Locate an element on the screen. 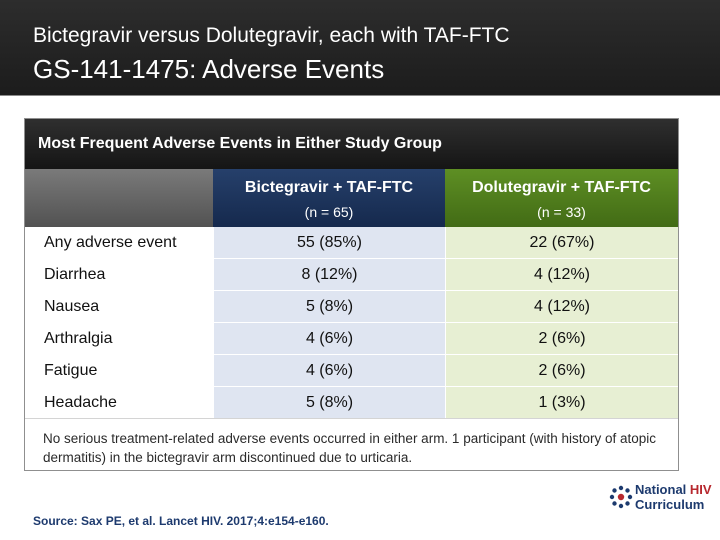 The image size is (720, 540). logo-line-2: Curriculum is located at coordinates (670, 504).